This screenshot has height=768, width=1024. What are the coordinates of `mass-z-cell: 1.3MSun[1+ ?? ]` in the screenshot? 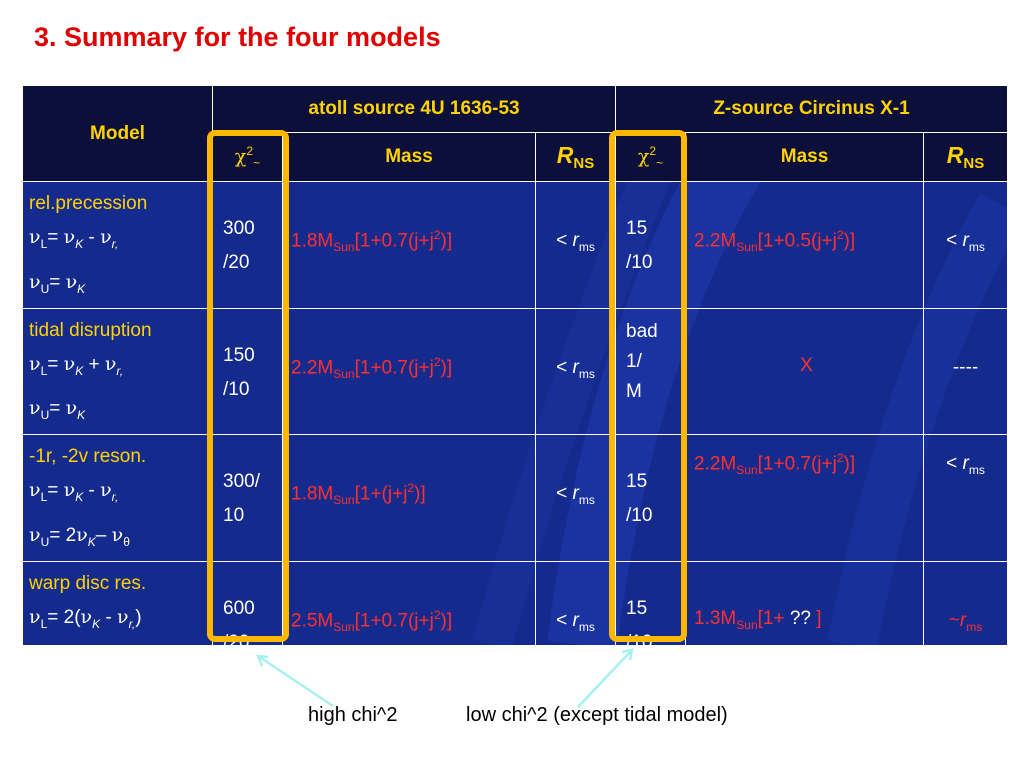 It's located at (805, 602).